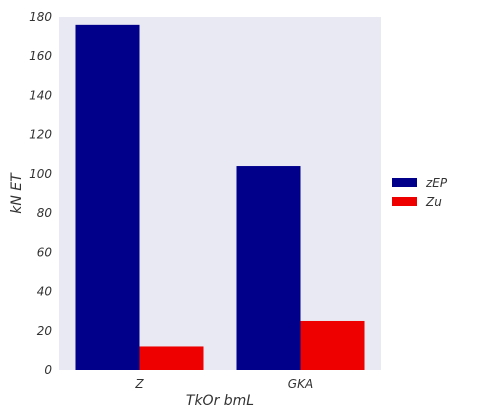 This screenshot has width=480, height=420. I want to click on y-tick-label: 20, so click(45, 331).